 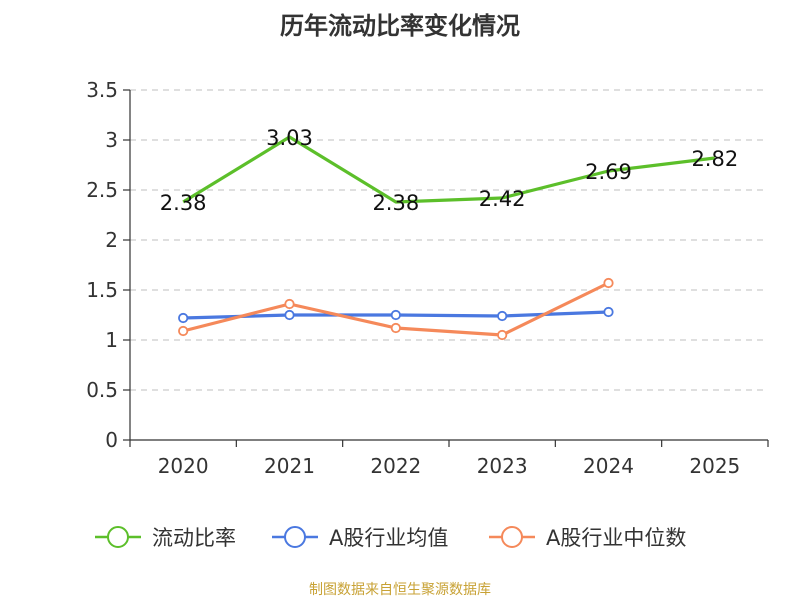 What do you see at coordinates (289, 138) in the screenshot?
I see `data-label: 3.03` at bounding box center [289, 138].